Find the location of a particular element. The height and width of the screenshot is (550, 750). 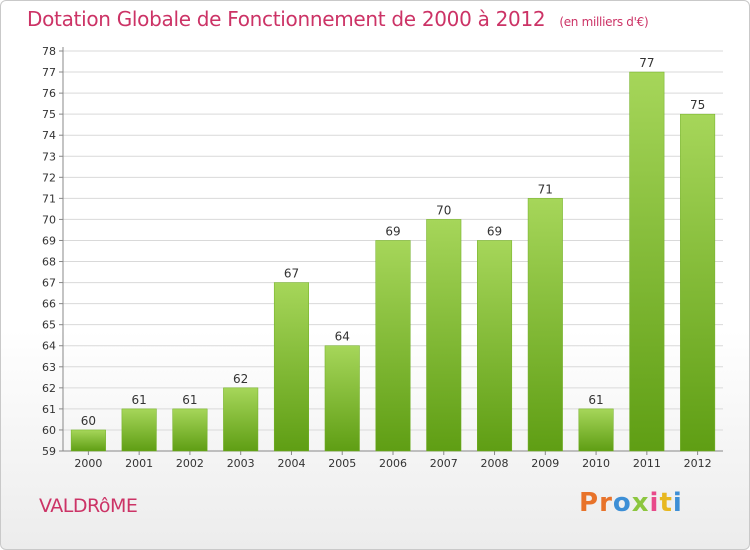

bar-2011 is located at coordinates (647, 261).